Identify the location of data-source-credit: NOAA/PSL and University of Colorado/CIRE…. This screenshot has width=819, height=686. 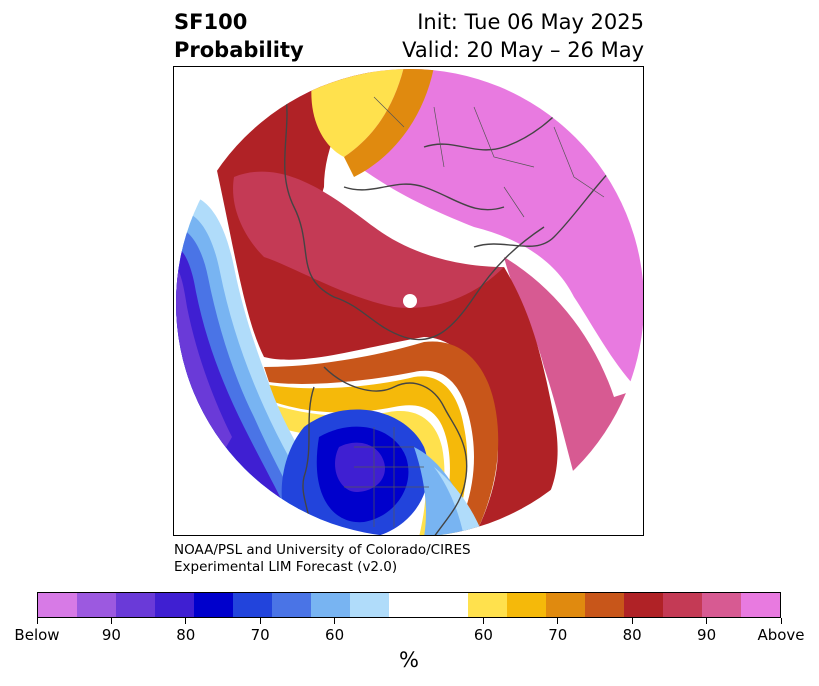
(322, 558).